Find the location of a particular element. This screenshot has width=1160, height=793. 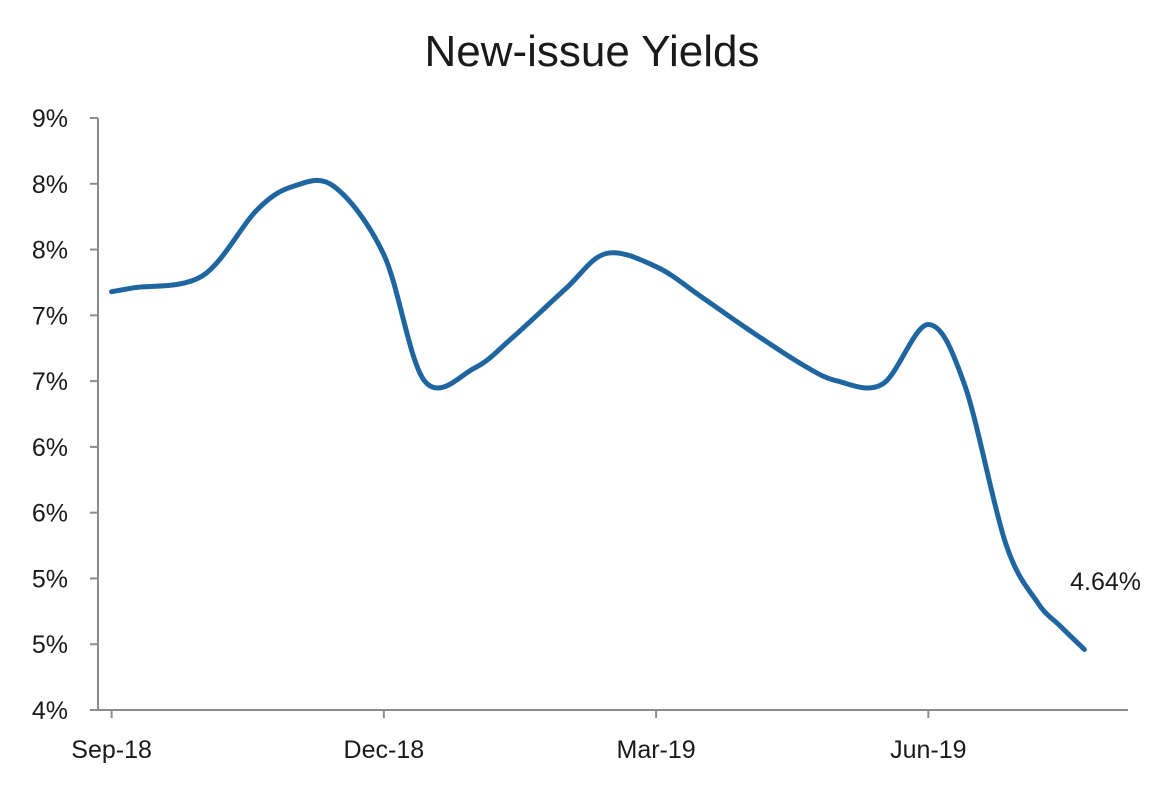

y-tick-group: 9% 8% 8% 7% 7% 6% 6% 5% 5% 4% is located at coordinates (65, 415).